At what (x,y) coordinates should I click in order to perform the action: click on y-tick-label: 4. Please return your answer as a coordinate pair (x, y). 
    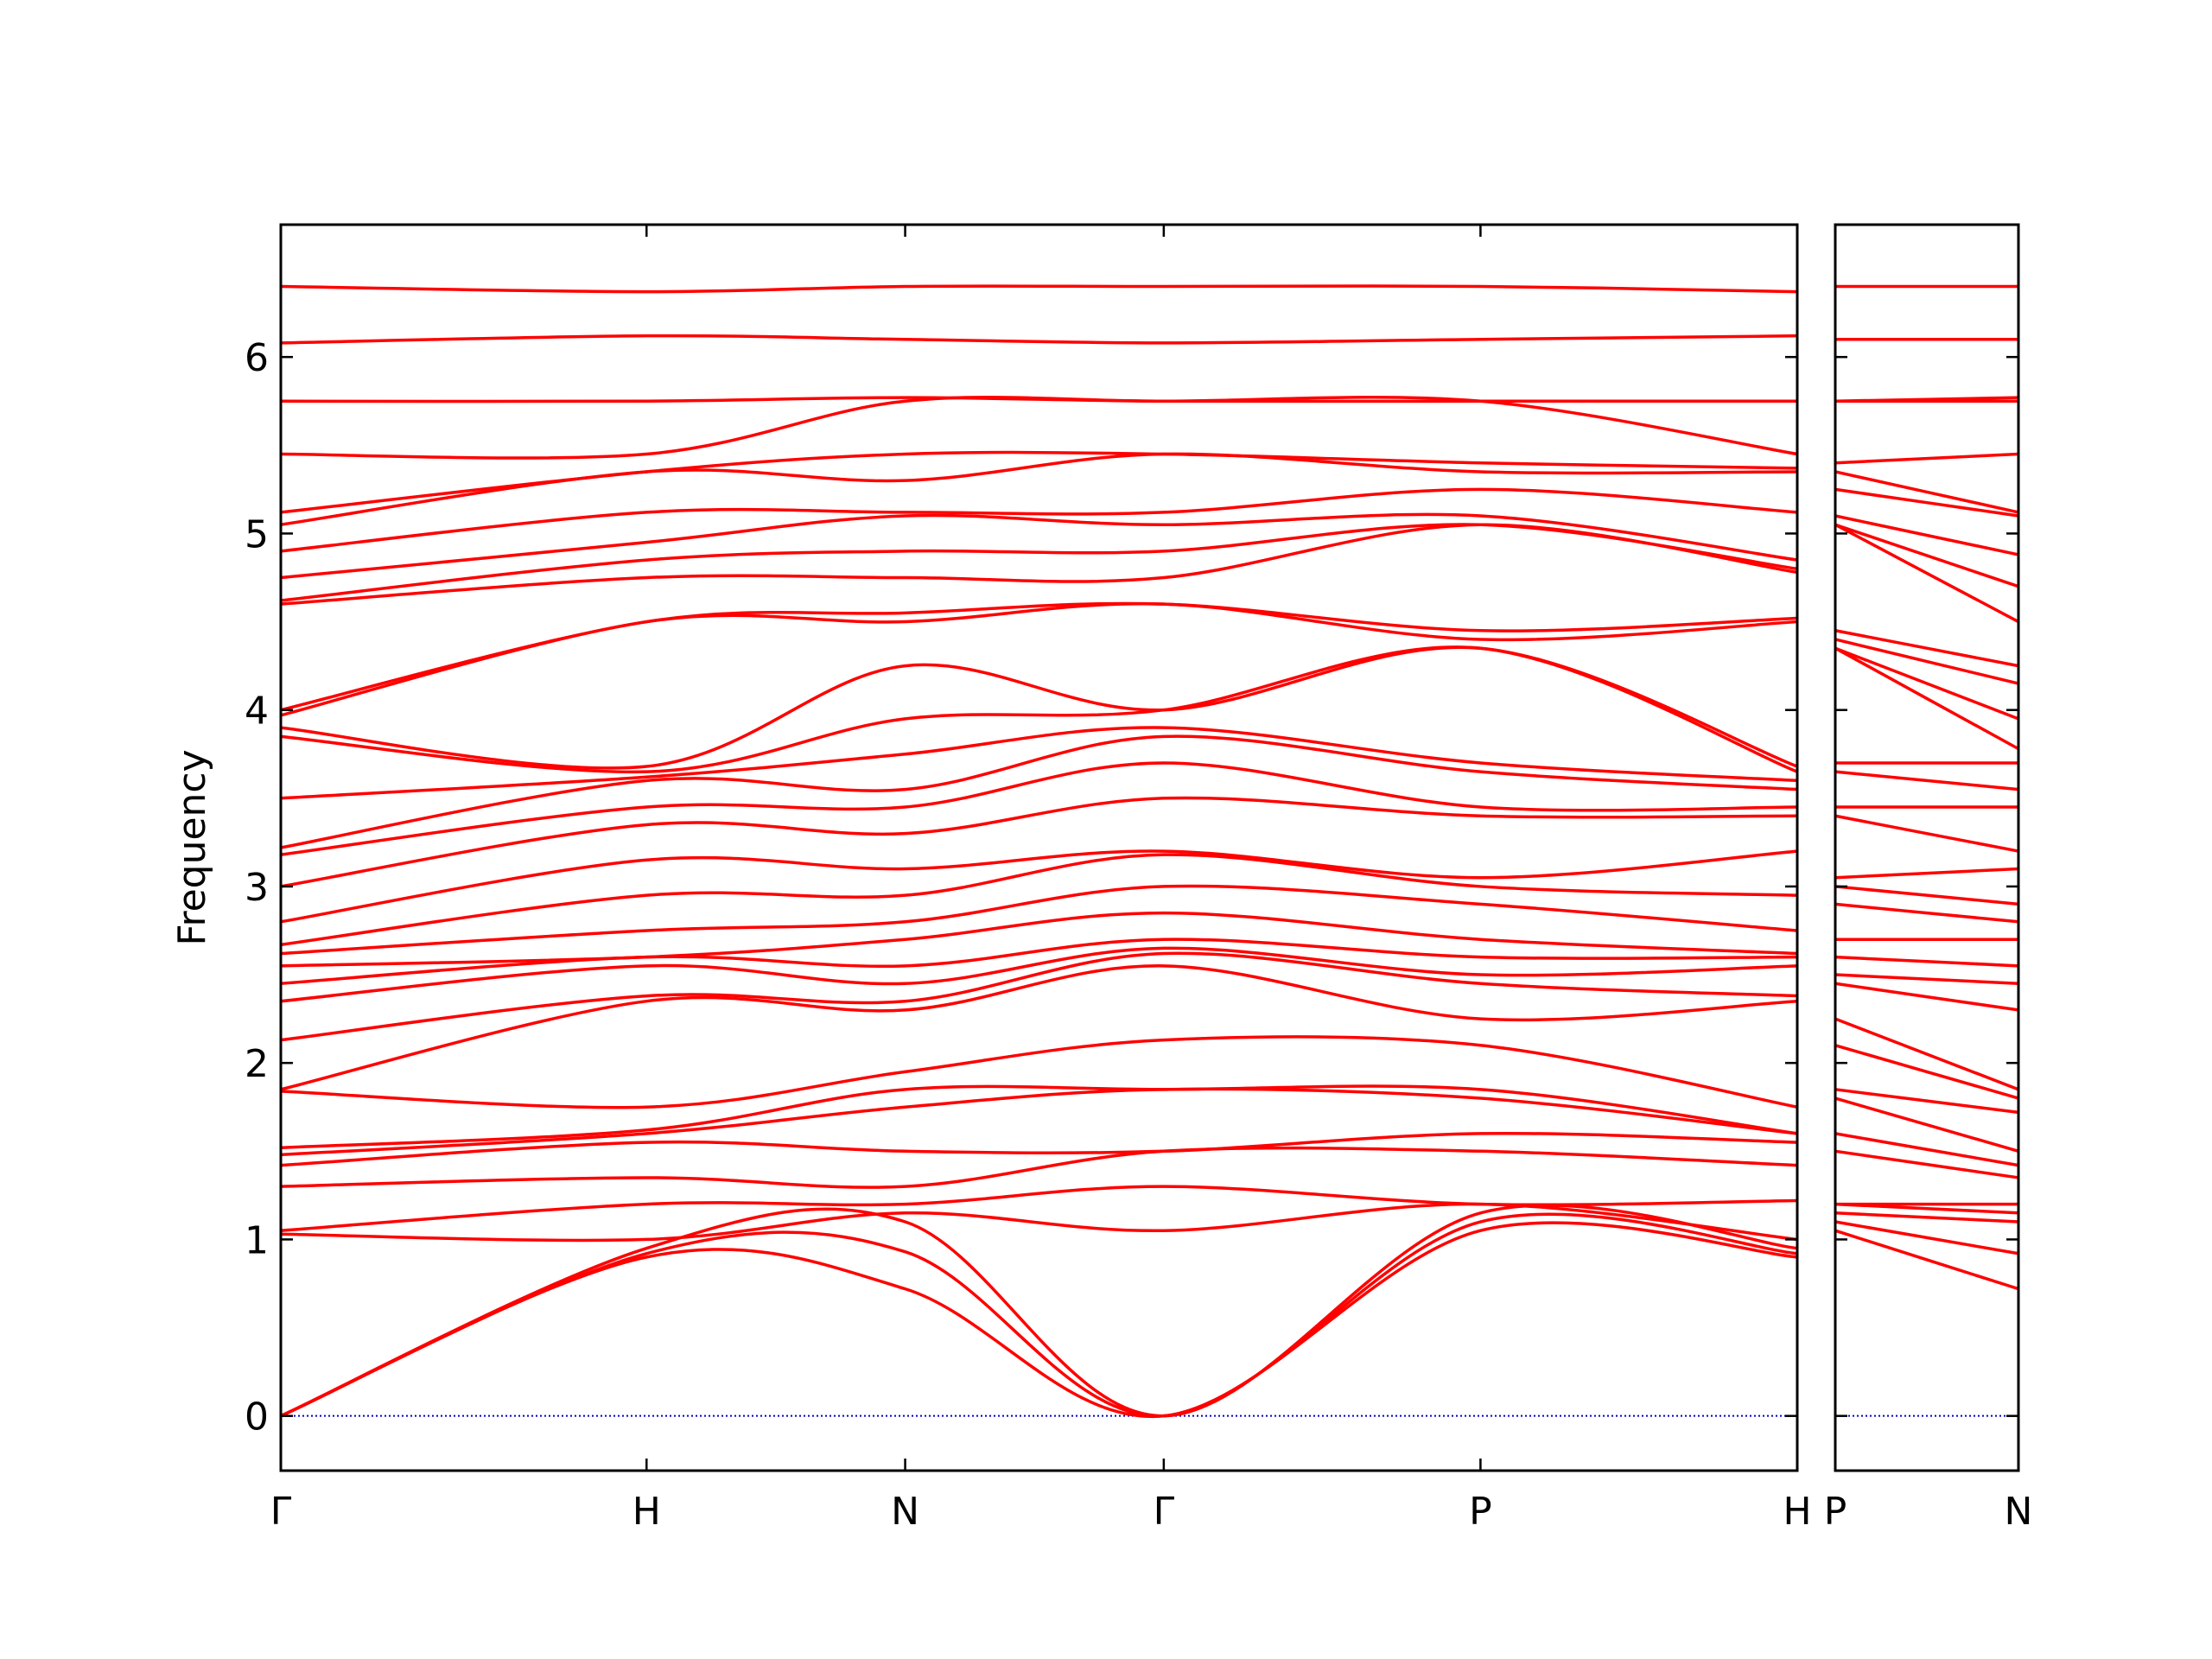
    Looking at the image, I should click on (257, 712).